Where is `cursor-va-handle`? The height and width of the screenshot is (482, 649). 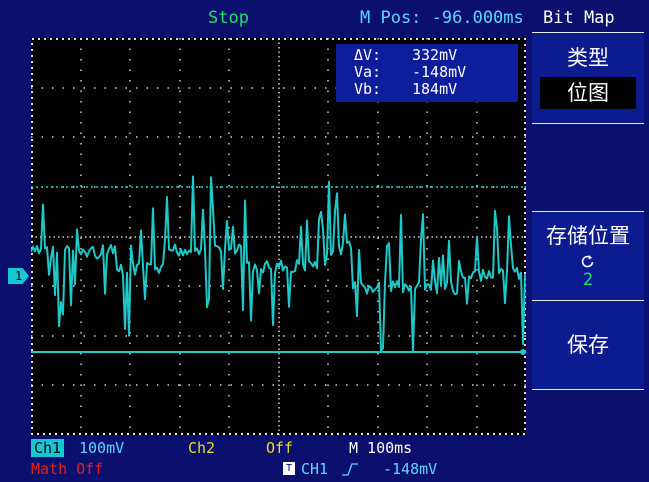 cursor-va-handle is located at coordinates (523, 352).